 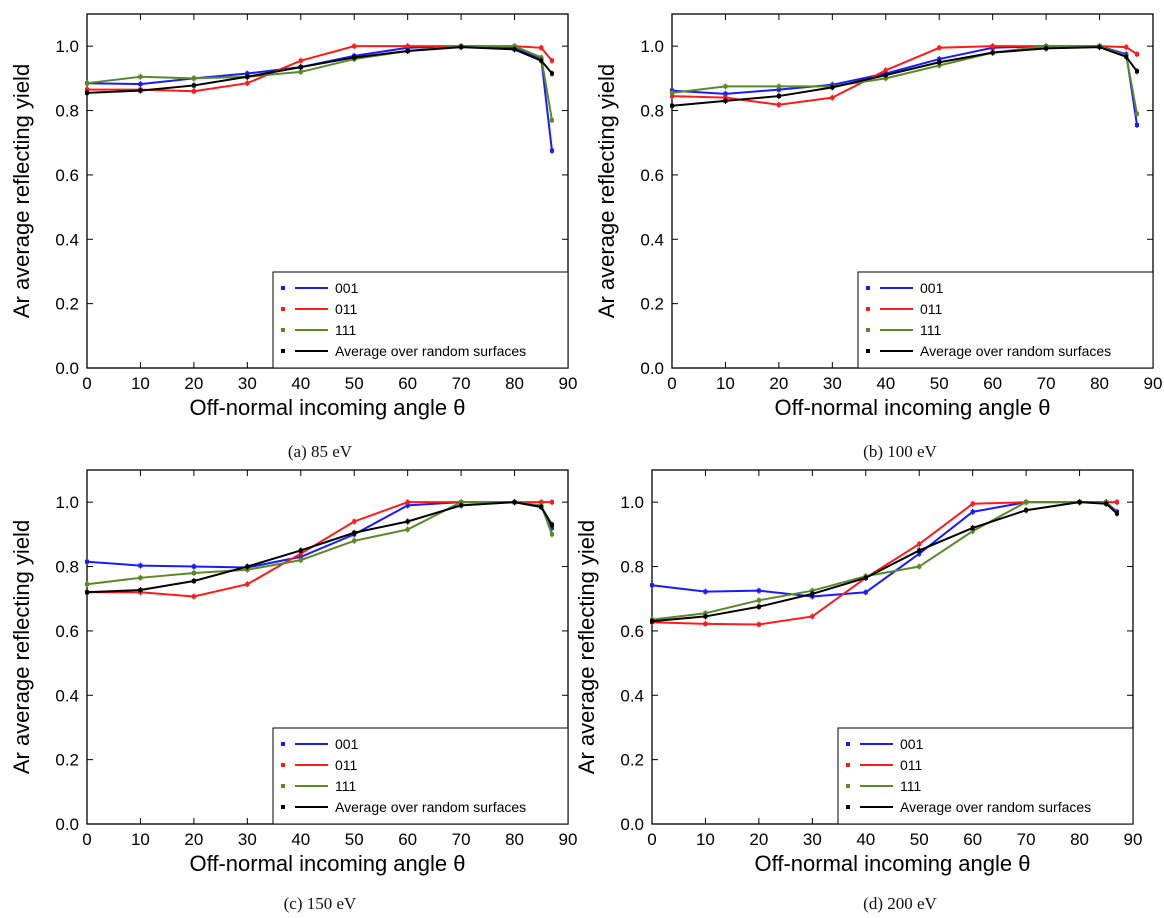 I want to click on legend-marker-avg, so click(x=868, y=351).